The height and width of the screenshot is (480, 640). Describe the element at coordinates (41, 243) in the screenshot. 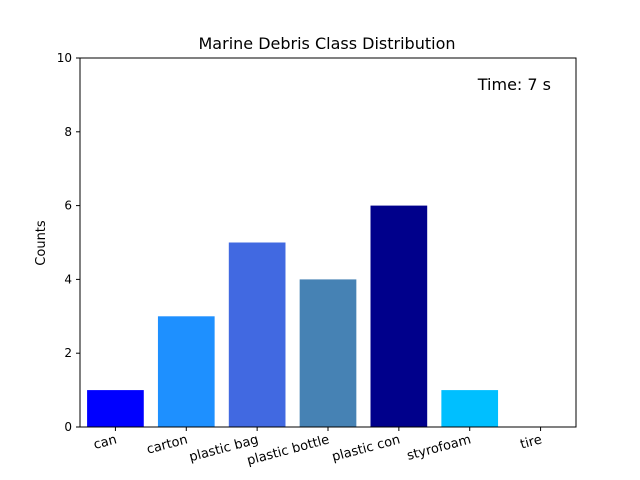

I see `y-axis-label: Counts` at that location.